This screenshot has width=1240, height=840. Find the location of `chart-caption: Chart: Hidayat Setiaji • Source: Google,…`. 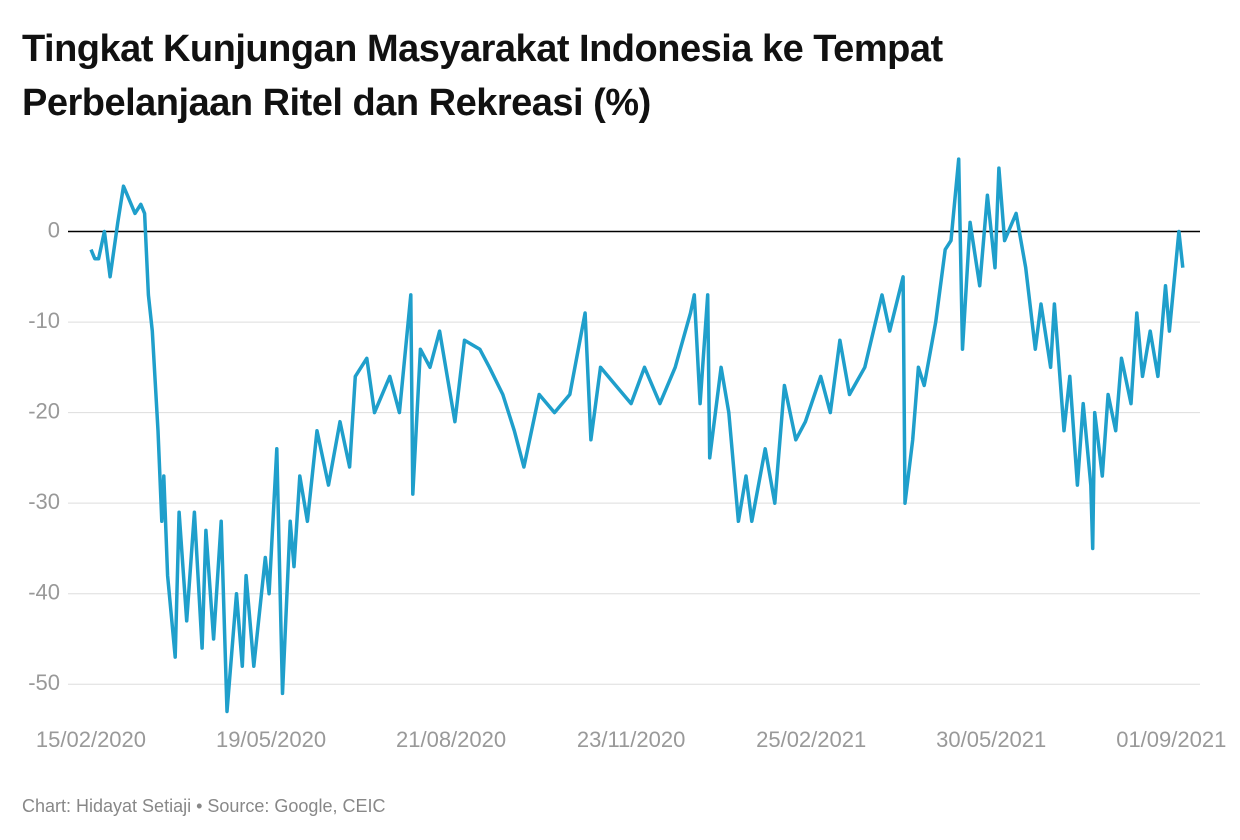

chart-caption: Chart: Hidayat Setiaji • Source: Google,… is located at coordinates (204, 806).